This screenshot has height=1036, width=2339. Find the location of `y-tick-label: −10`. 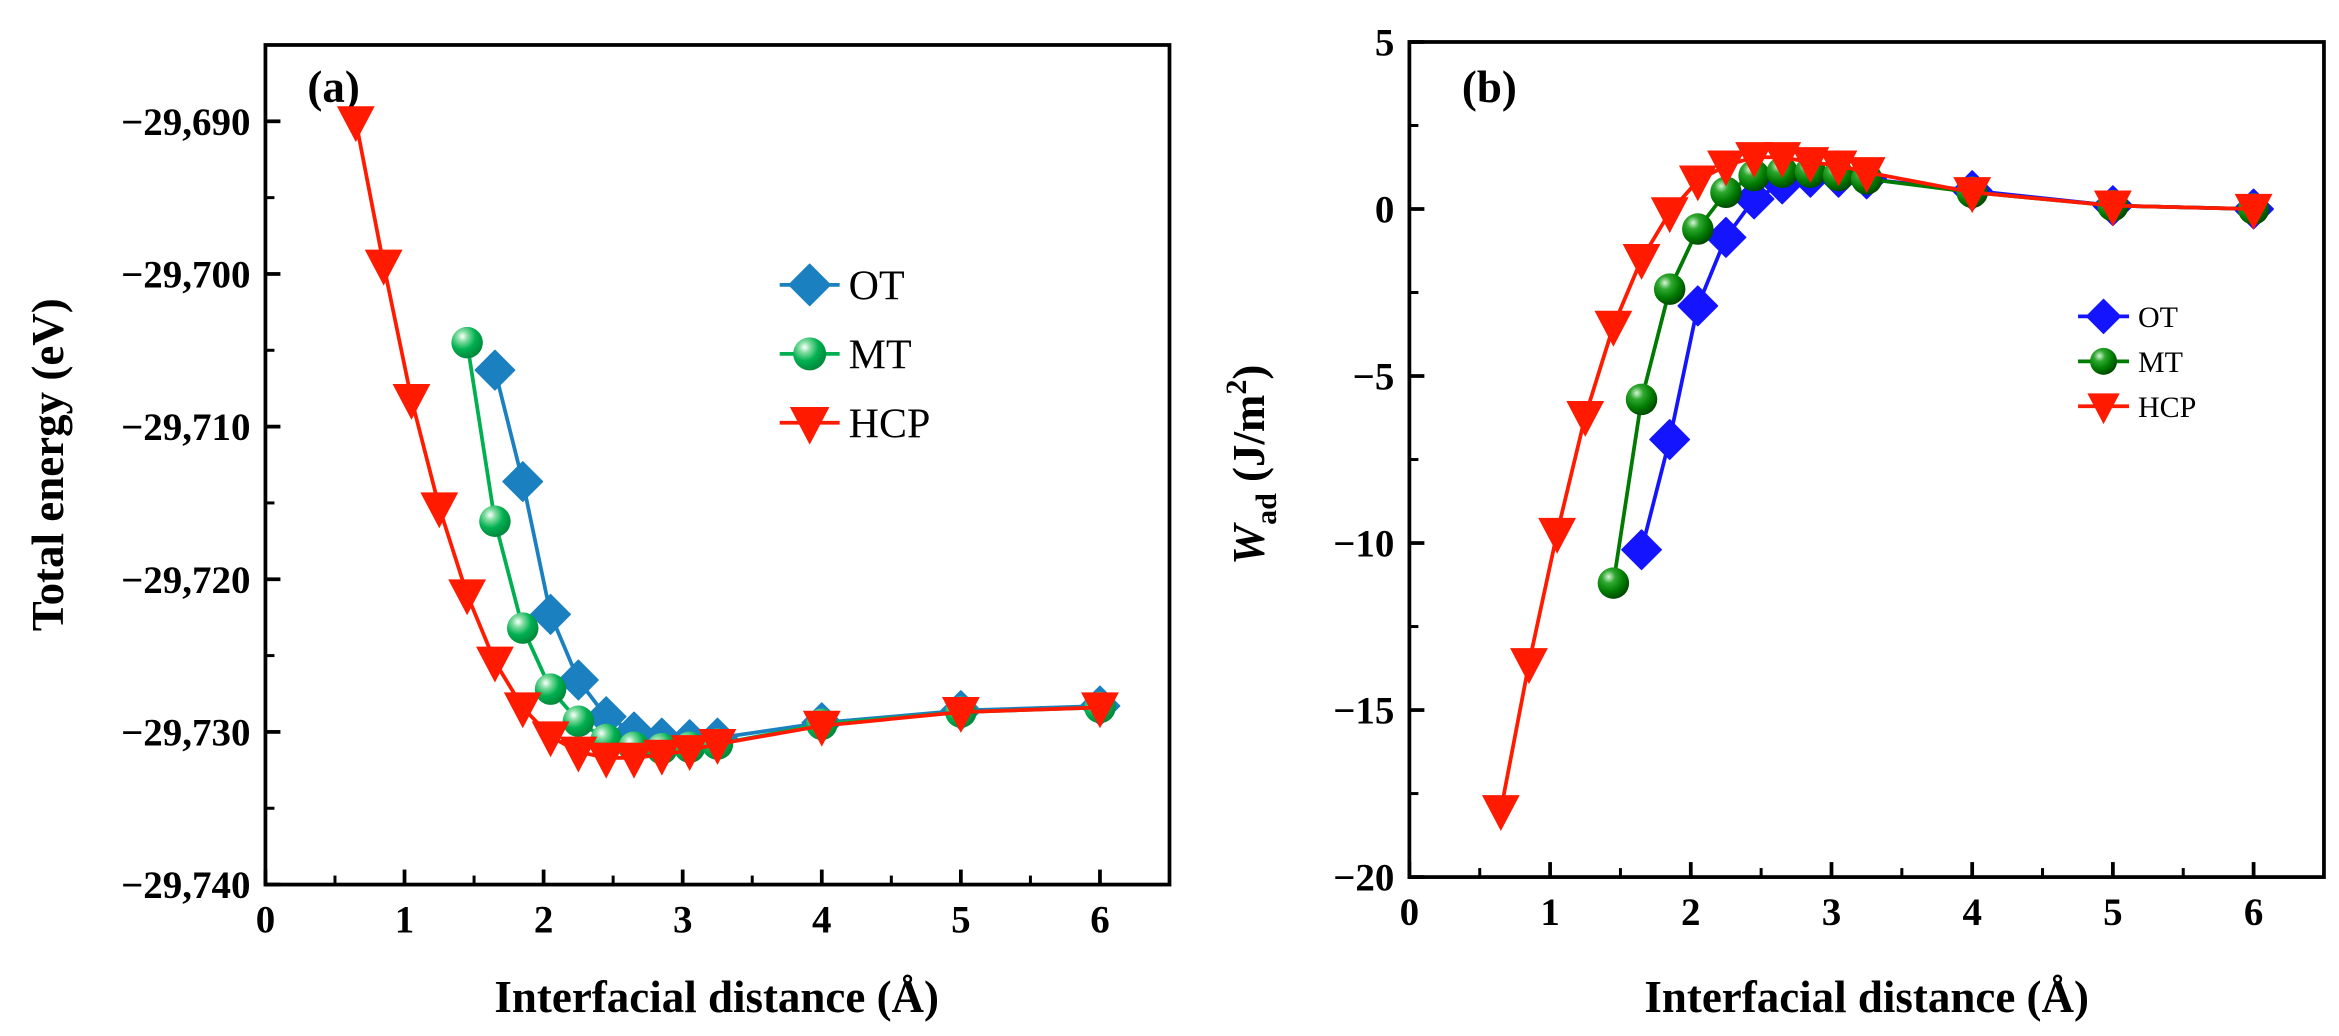

y-tick-label: −10 is located at coordinates (1363, 544).